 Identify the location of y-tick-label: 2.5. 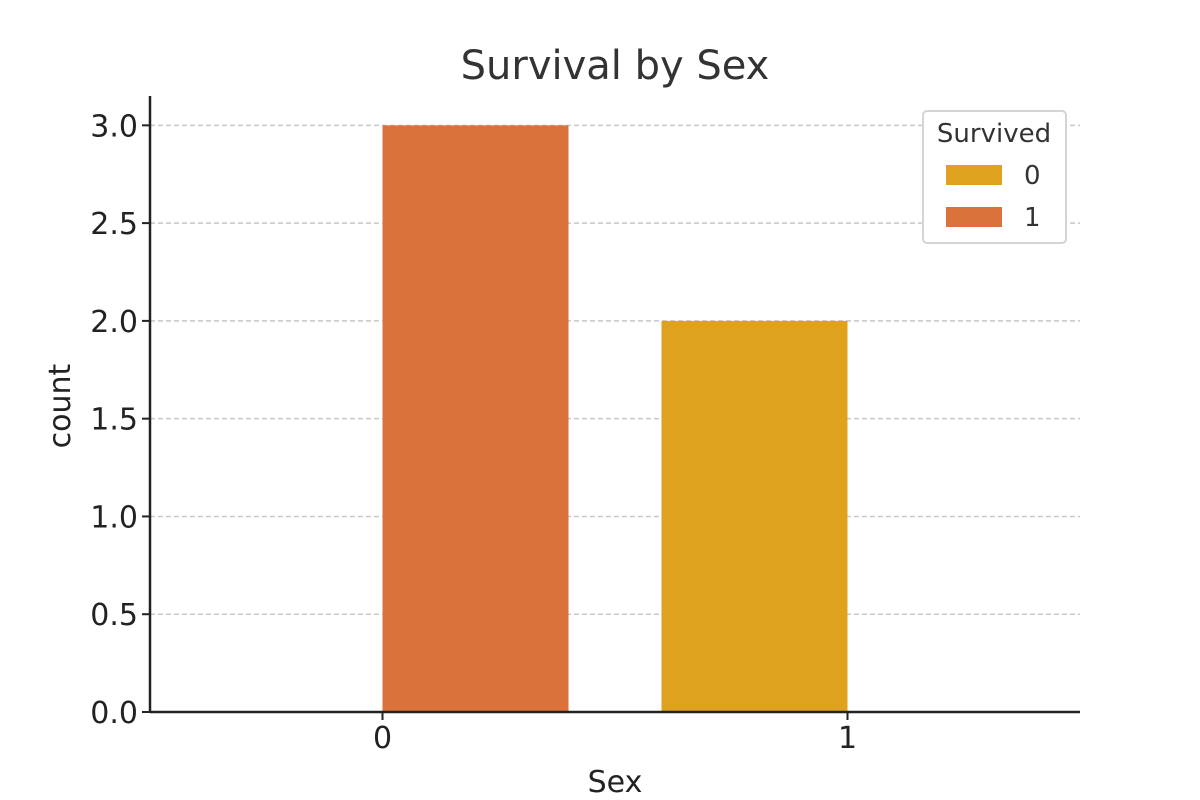
(114, 224).